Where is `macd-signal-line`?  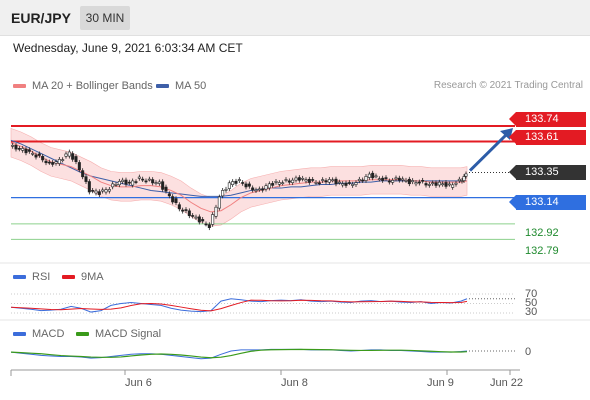
macd-signal-line is located at coordinates (239, 353).